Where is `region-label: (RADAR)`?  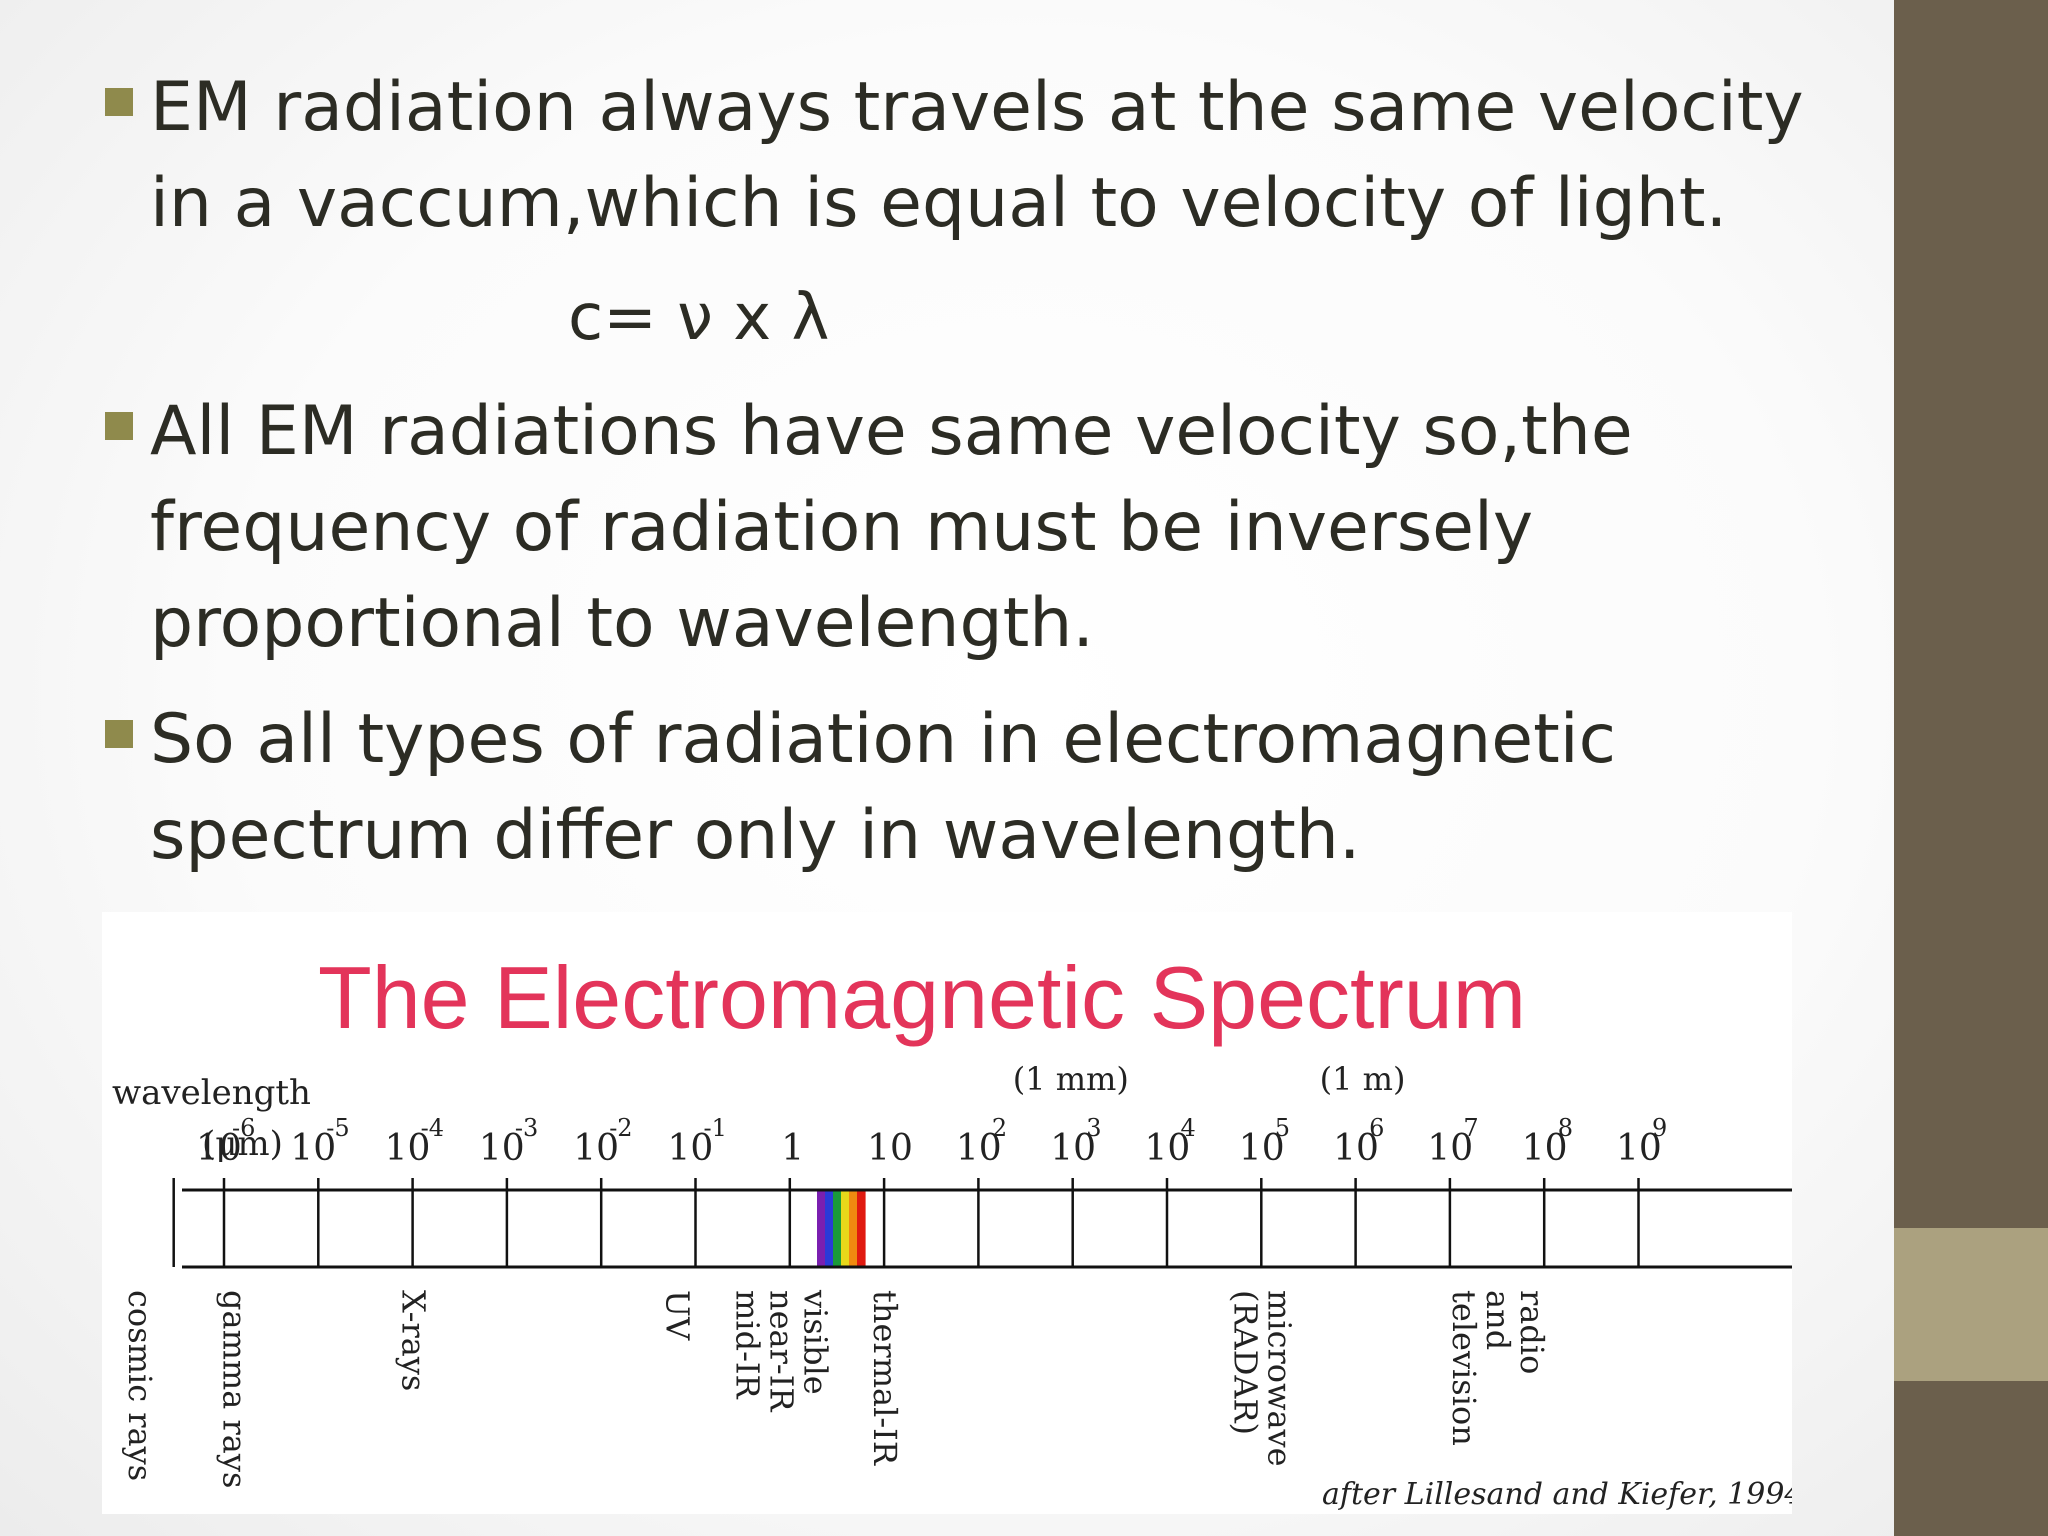
region-label: (RADAR) is located at coordinates (1245, 1362).